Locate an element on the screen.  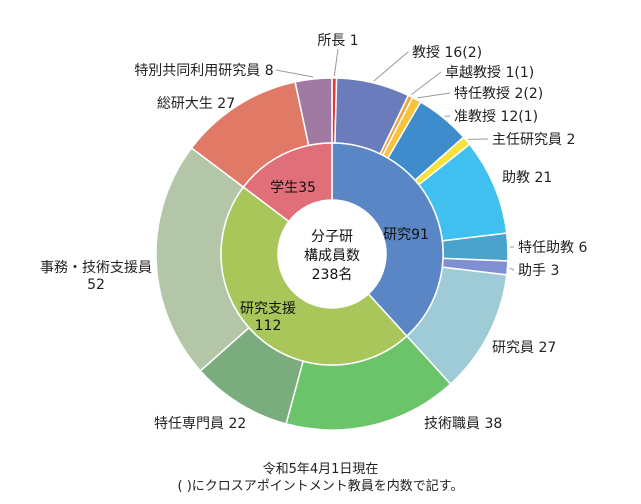
outer-label: 特任専門員 22 is located at coordinates (200, 424).